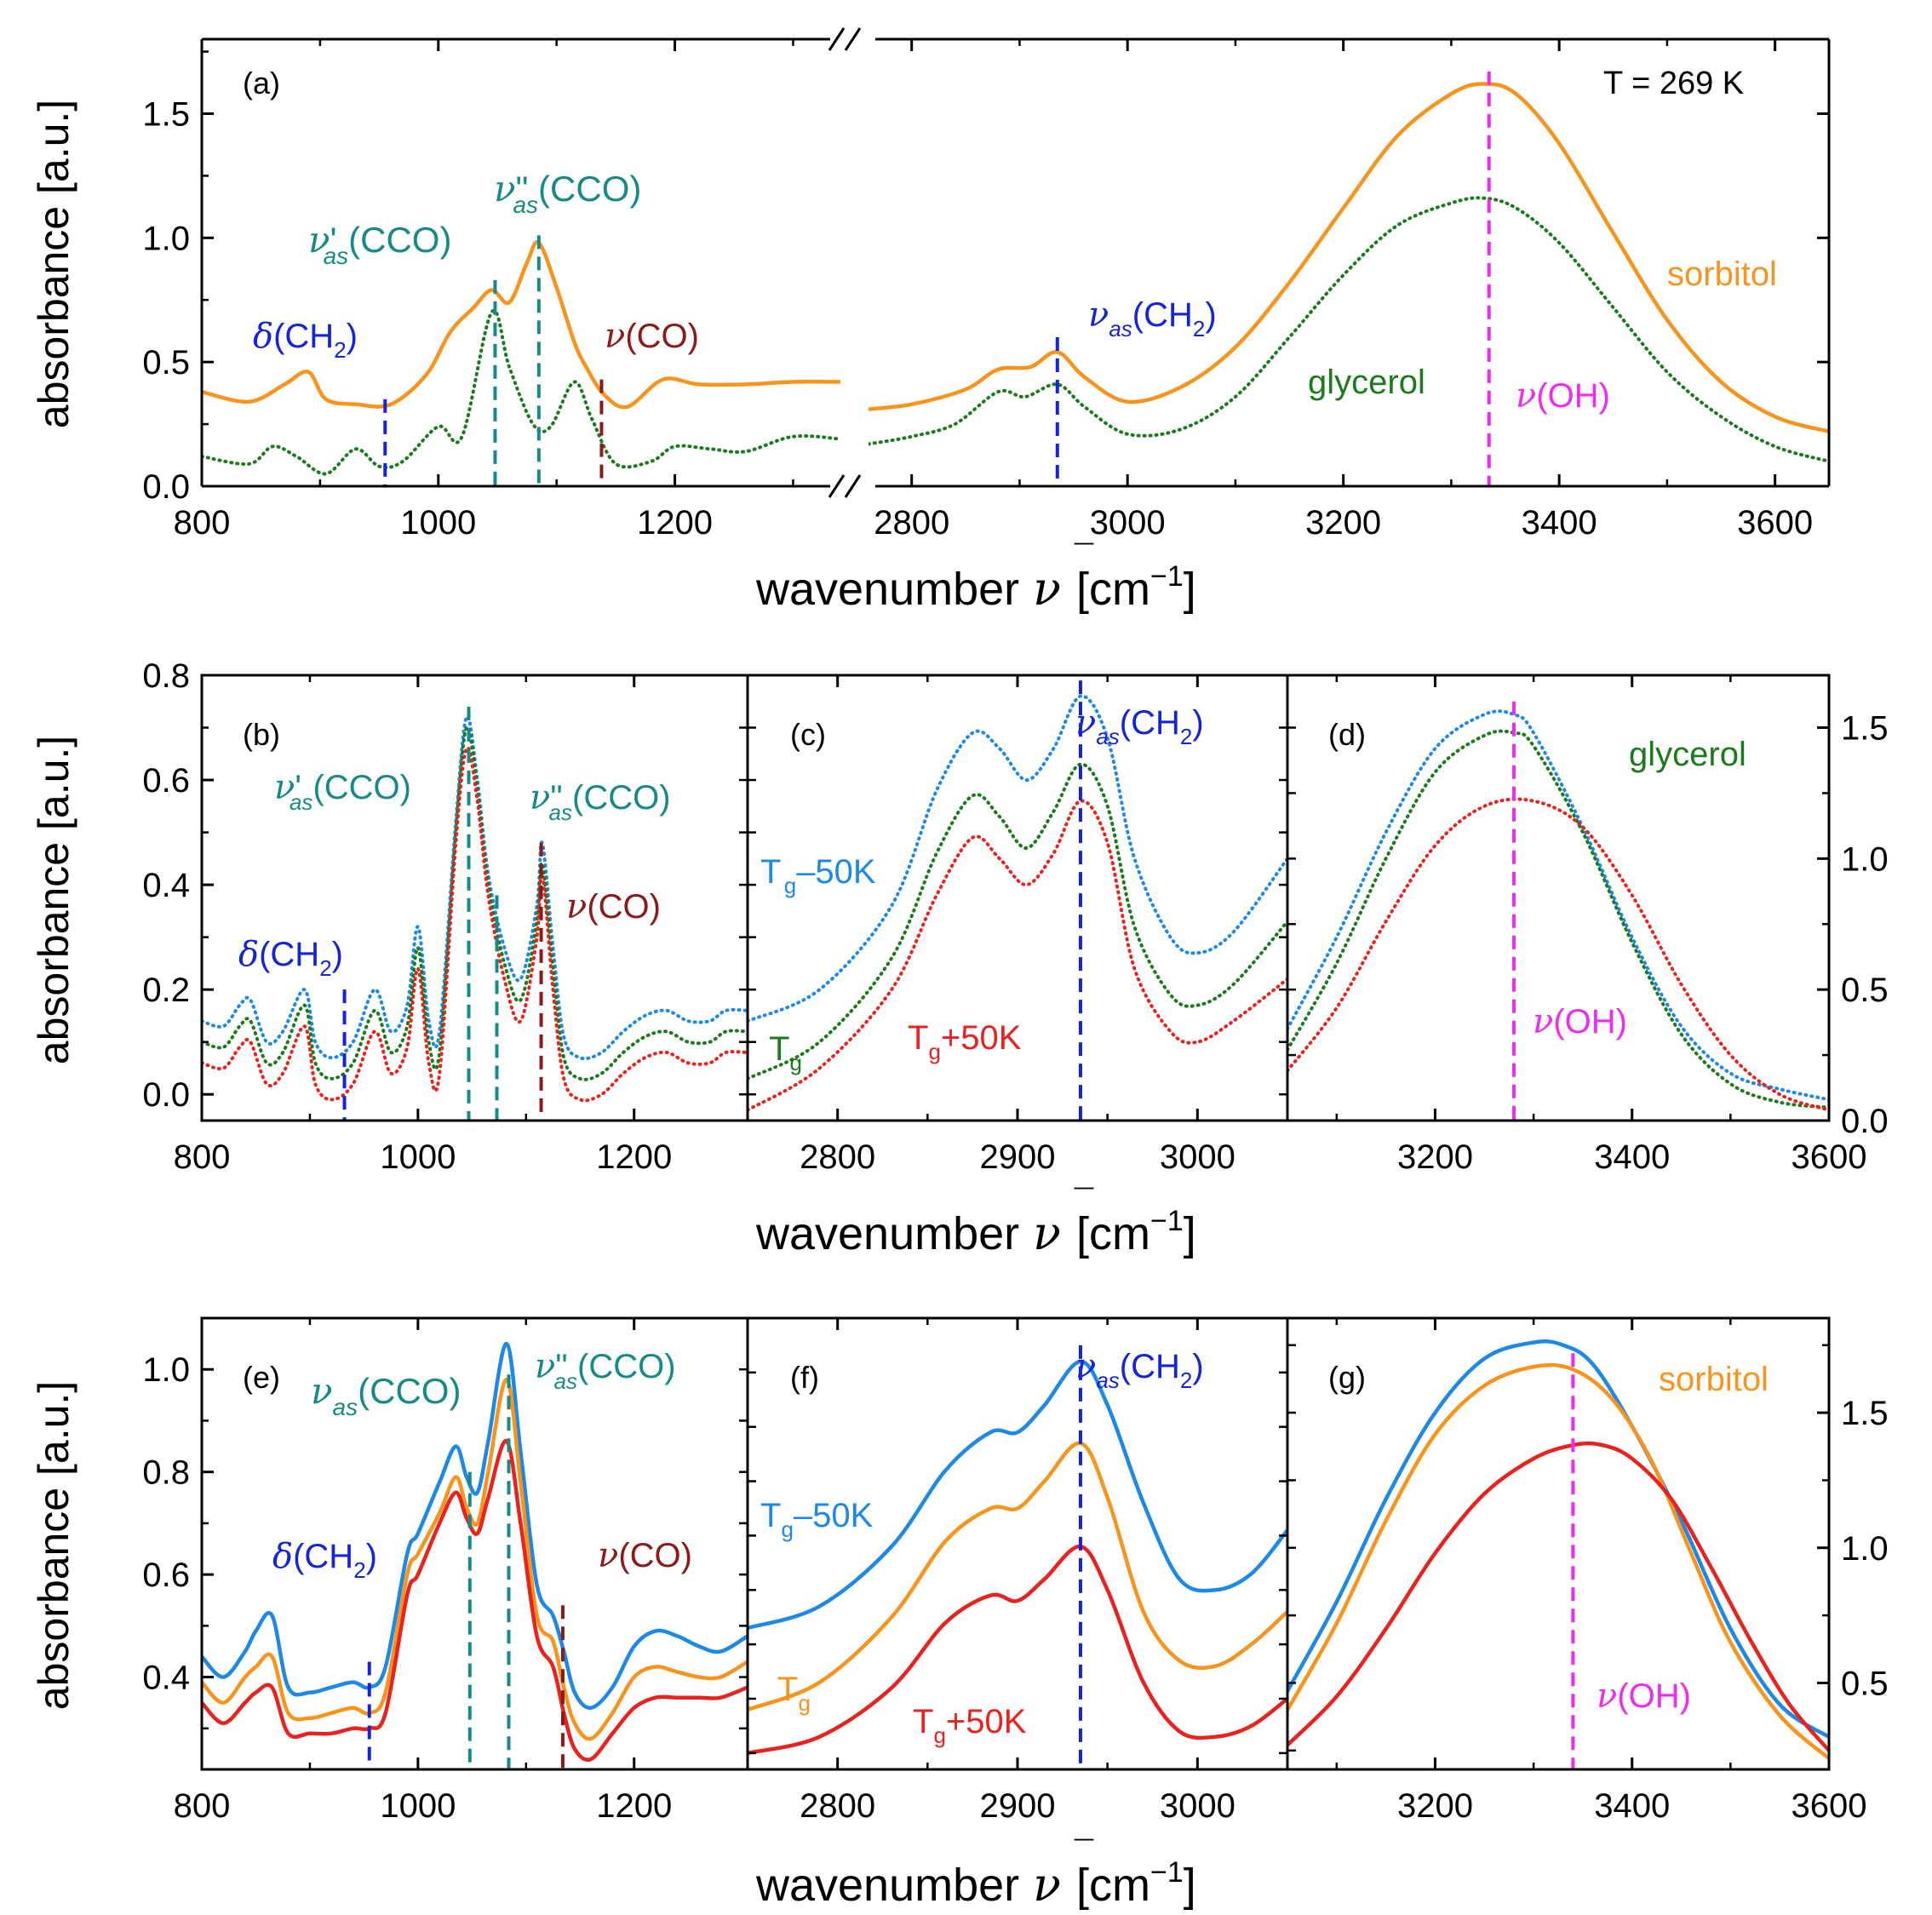  What do you see at coordinates (1366, 383) in the screenshot?
I see `label-glycerol: glycerol` at bounding box center [1366, 383].